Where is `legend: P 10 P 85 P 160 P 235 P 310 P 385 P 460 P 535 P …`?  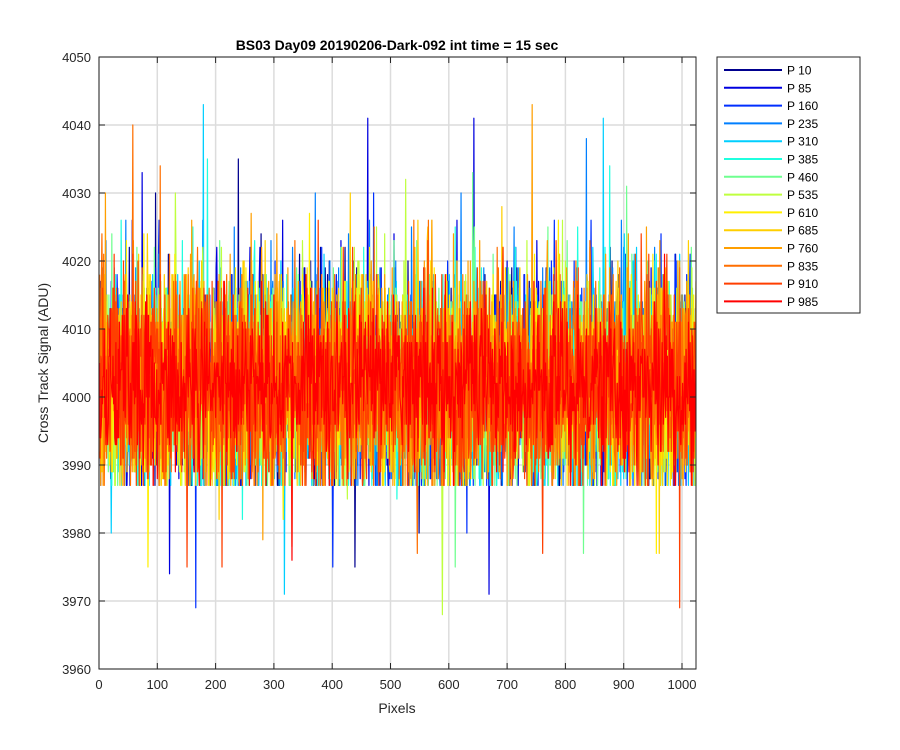
legend: P 10 P 85 P 160 P 235 P 310 P 385 P 460 P 535 P … is located at coordinates (788, 185).